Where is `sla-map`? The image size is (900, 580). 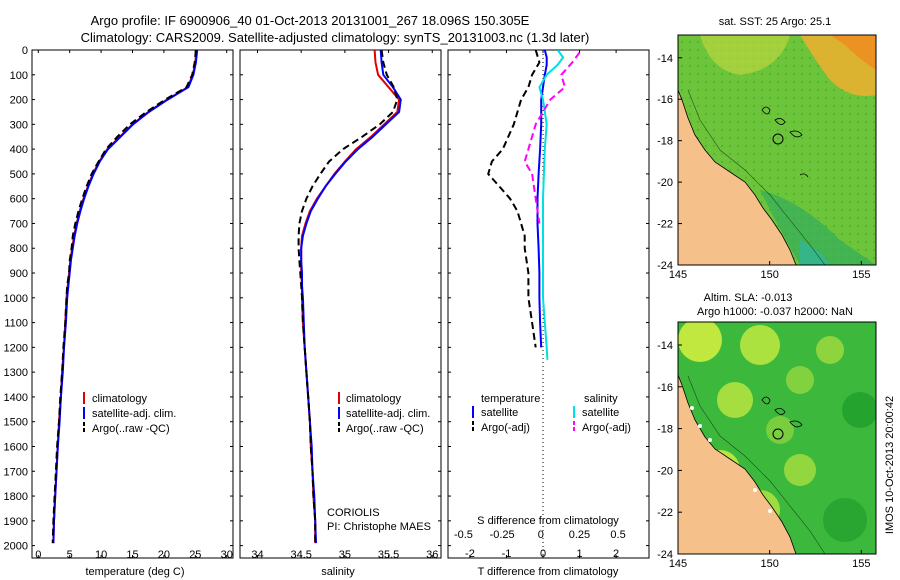 sla-map is located at coordinates (777, 438).